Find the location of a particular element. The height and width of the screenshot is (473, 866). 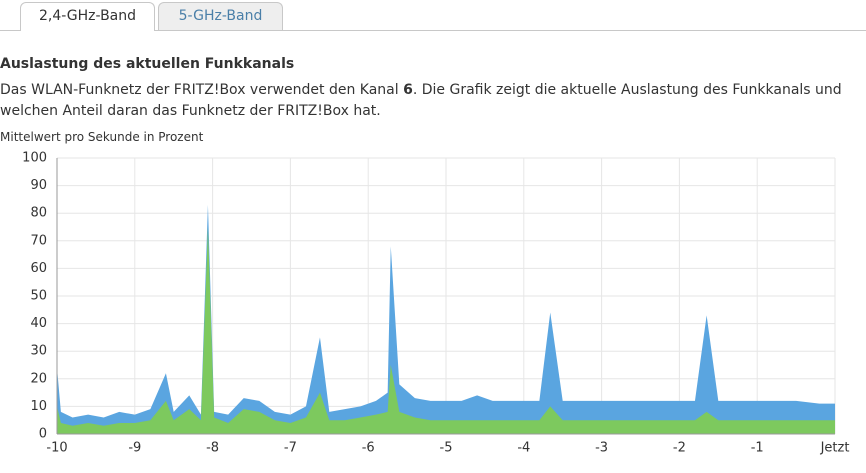

y-tick-label: 20 is located at coordinates (38, 378).